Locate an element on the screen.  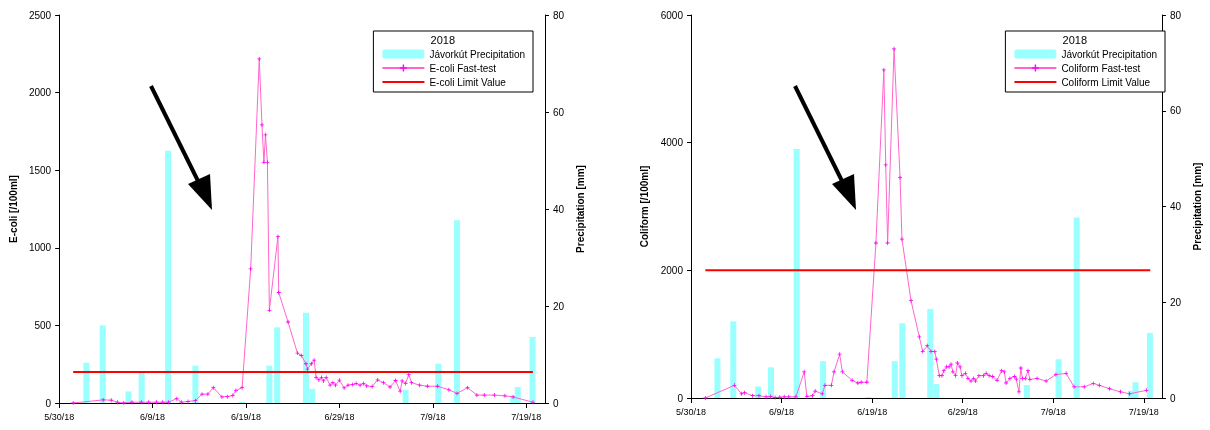
y-axis-title: E-coli [/100ml] is located at coordinates (13, 209).